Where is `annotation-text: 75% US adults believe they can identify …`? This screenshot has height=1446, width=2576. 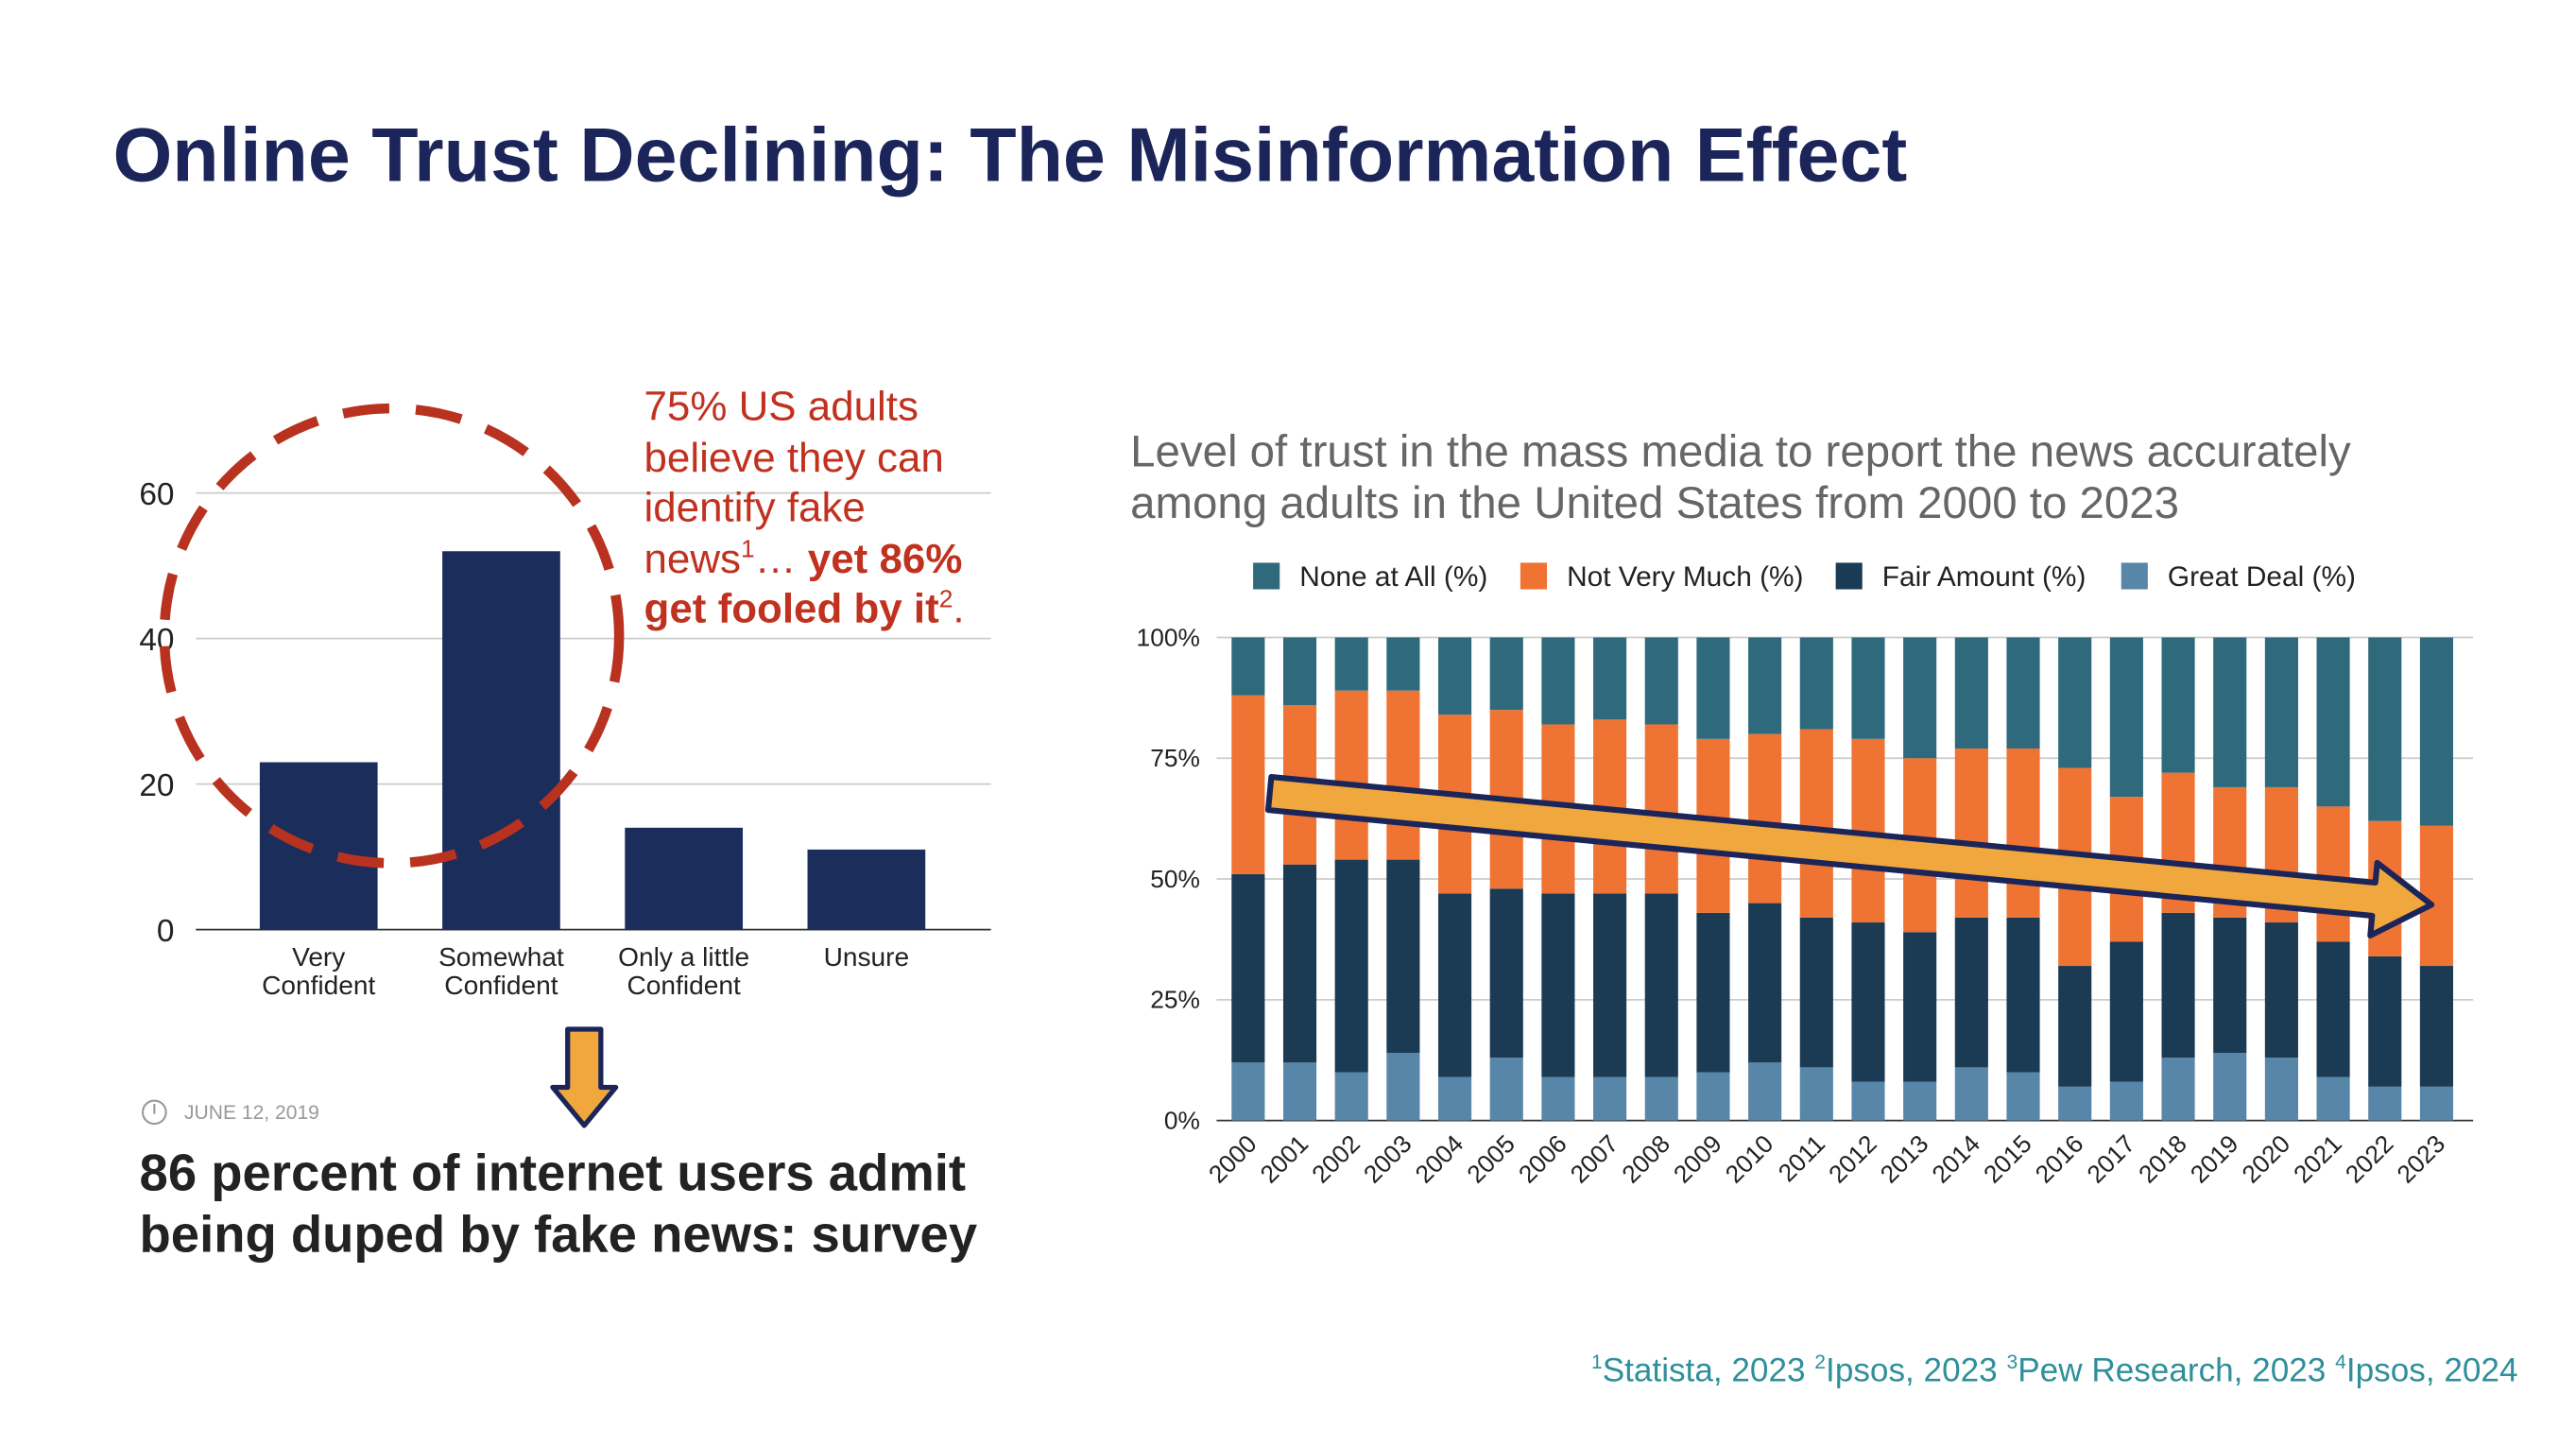 annotation-text: 75% US adults believe they can identify … is located at coordinates (794, 482).